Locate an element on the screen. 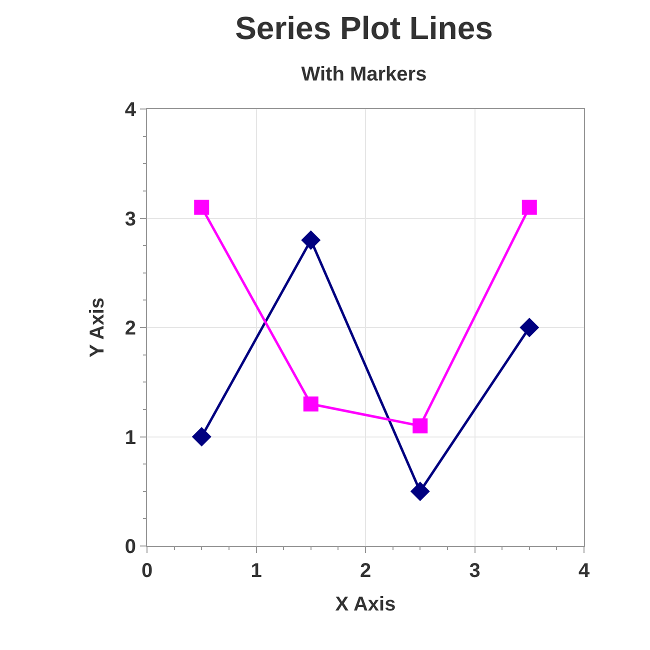 This screenshot has width=650, height=650. x-tick-label: 3 is located at coordinates (474, 571).